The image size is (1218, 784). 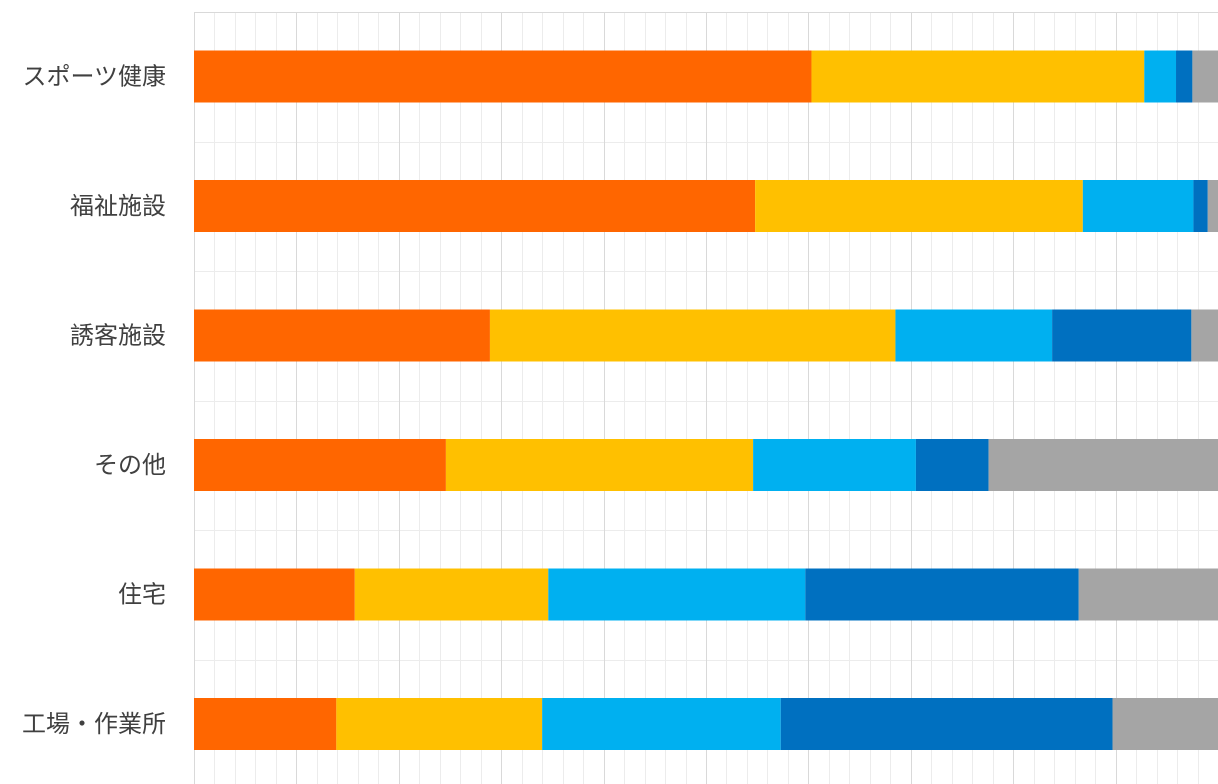 What do you see at coordinates (94, 77) in the screenshot?
I see `category-label: スポーツ健康` at bounding box center [94, 77].